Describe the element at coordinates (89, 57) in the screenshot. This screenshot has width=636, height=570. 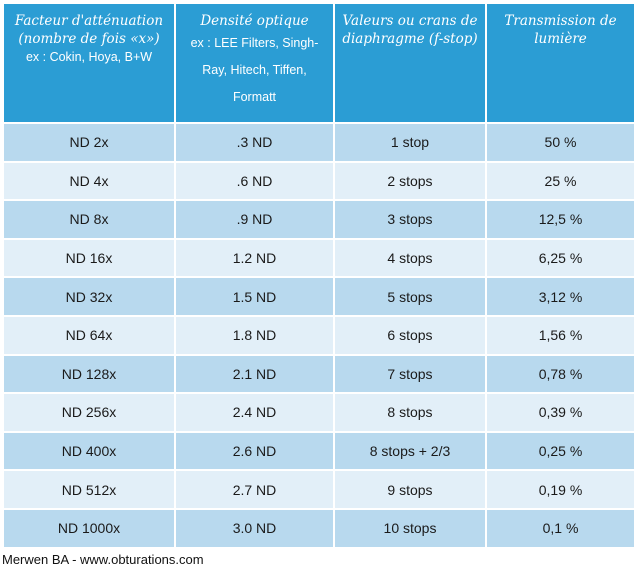
I see `header-attenuation-examples: ex : Cokin, Hoya, B+W` at that location.